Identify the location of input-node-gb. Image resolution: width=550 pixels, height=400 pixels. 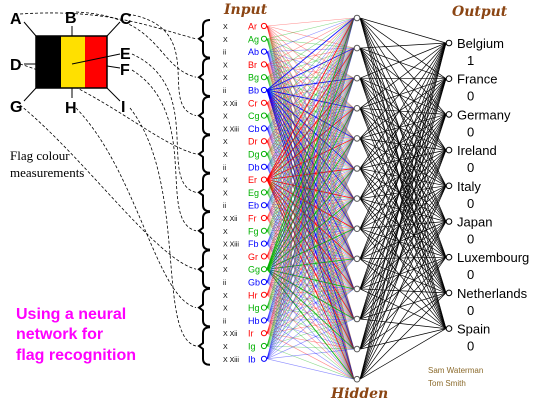
(264, 282).